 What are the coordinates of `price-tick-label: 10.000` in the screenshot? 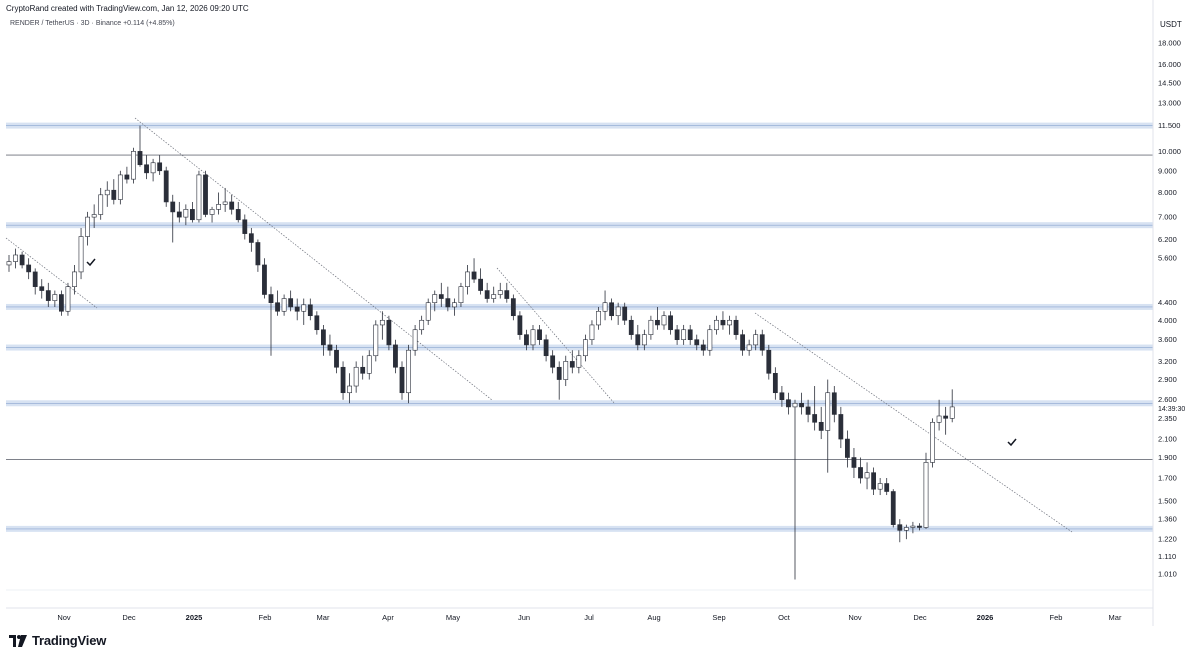 It's located at (1169, 151).